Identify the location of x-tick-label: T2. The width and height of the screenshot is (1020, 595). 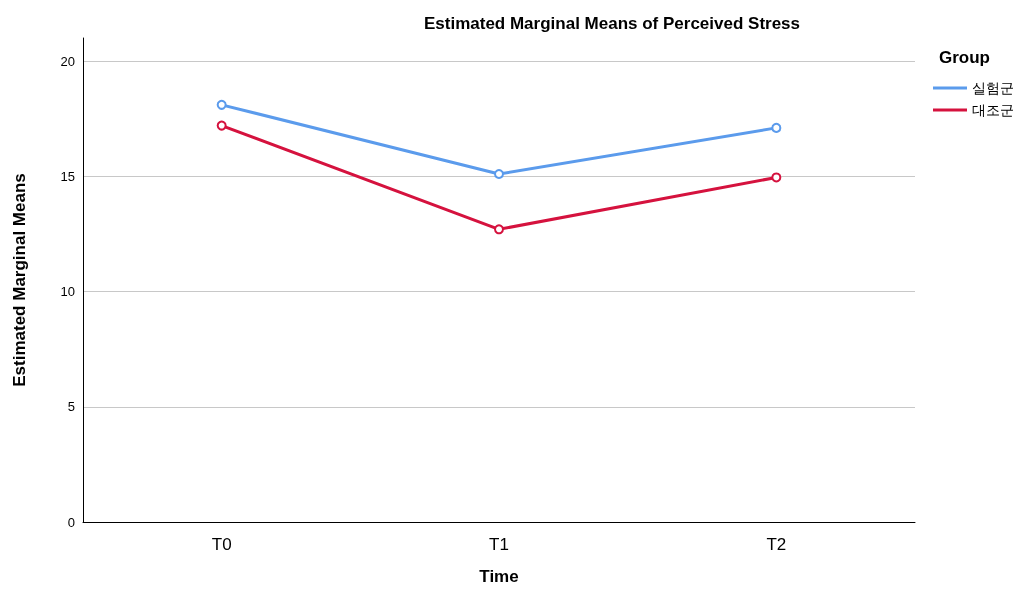
(776, 544).